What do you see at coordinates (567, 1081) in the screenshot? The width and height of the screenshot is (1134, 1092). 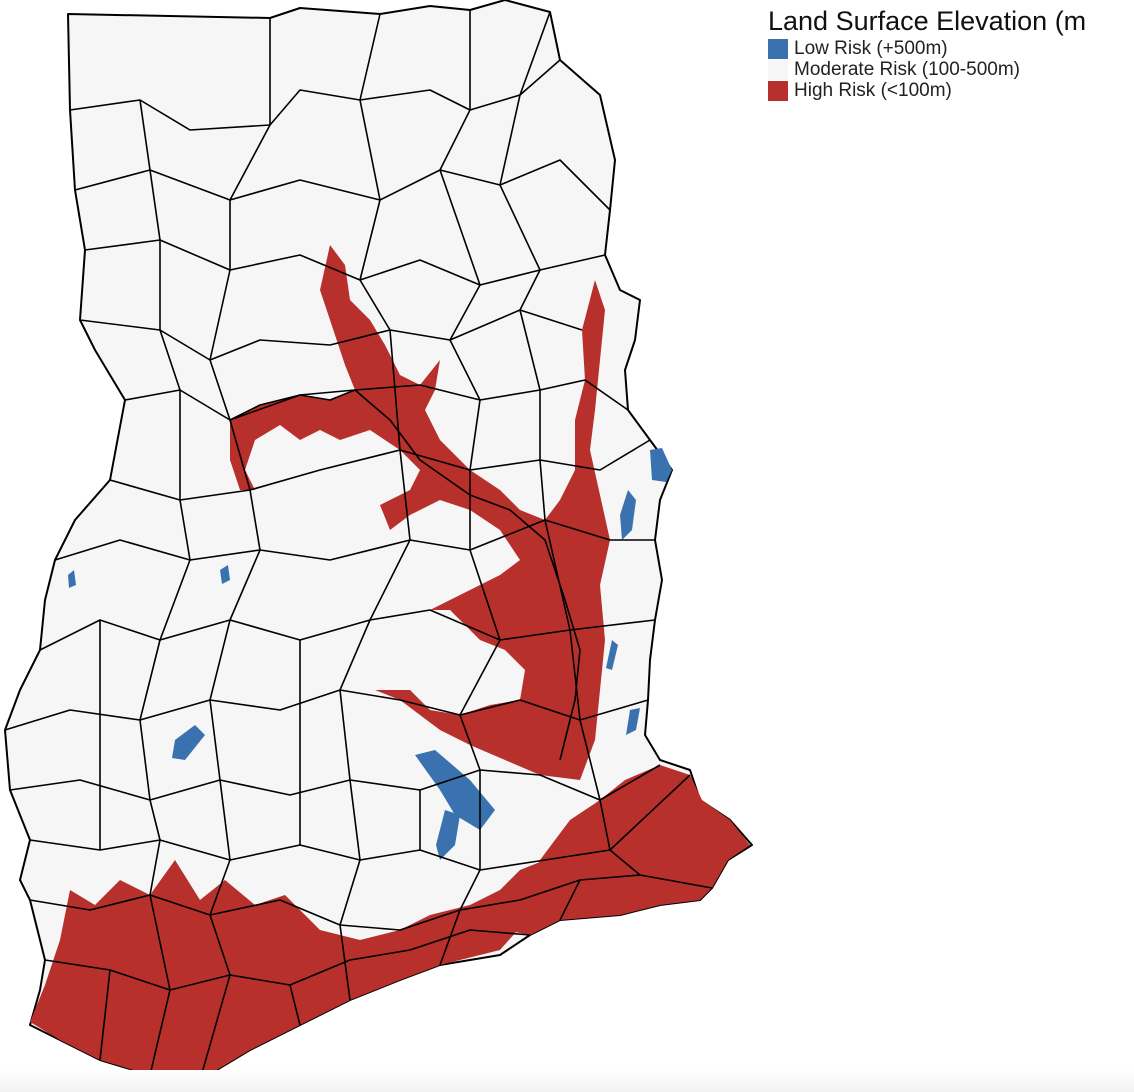 I see `bottom-fade-bar` at bounding box center [567, 1081].